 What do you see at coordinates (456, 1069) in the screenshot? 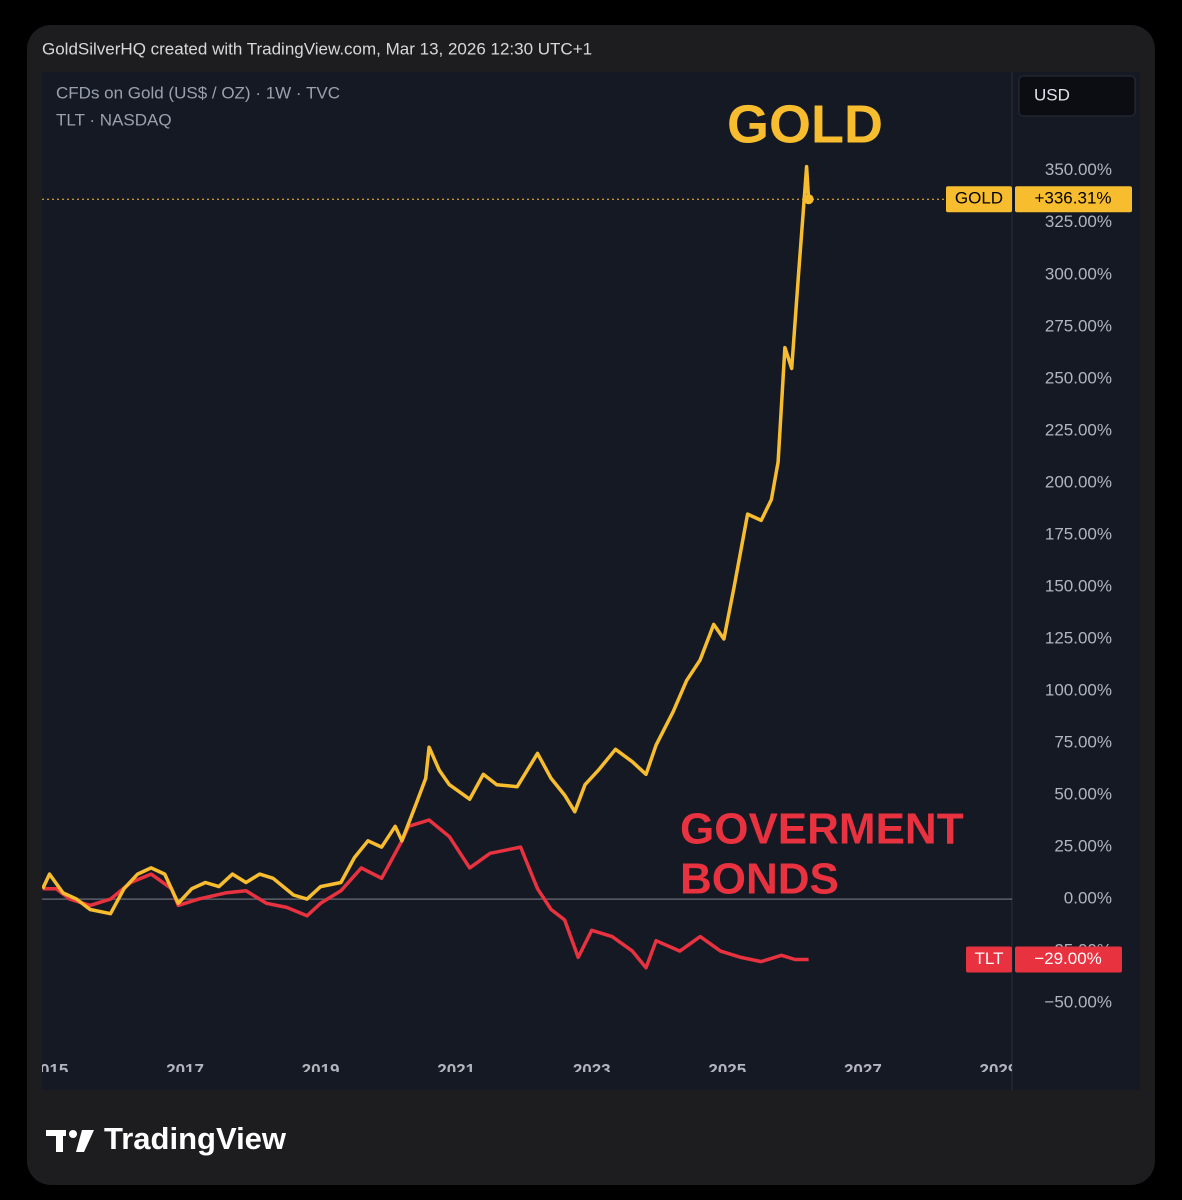
I see `x-tick-label: 2021` at bounding box center [456, 1069].